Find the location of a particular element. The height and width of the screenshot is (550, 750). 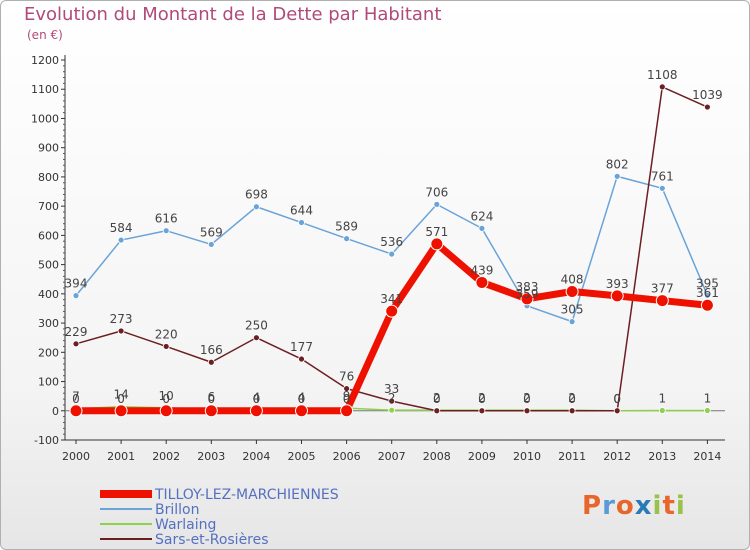

legend-label: Sars-et-Rosières is located at coordinates (212, 540).